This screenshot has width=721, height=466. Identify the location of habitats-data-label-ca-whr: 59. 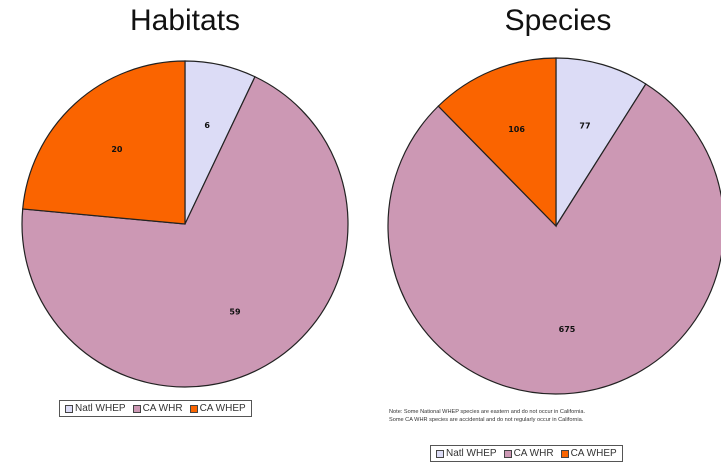
(235, 311).